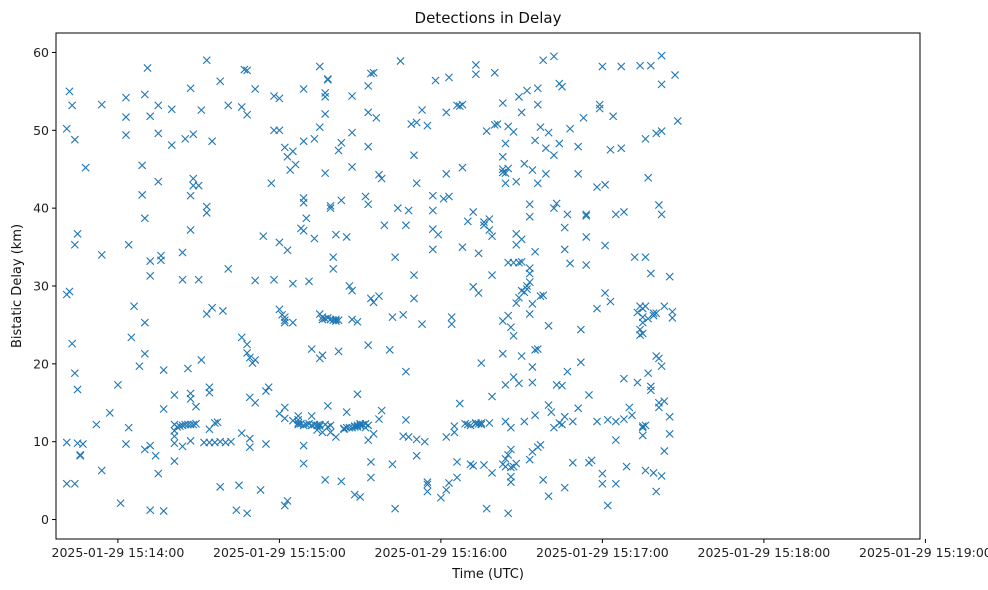 The image size is (988, 590). What do you see at coordinates (17, 286) in the screenshot?
I see `y-axis-title: Bistatic Delay (km)` at bounding box center [17, 286].